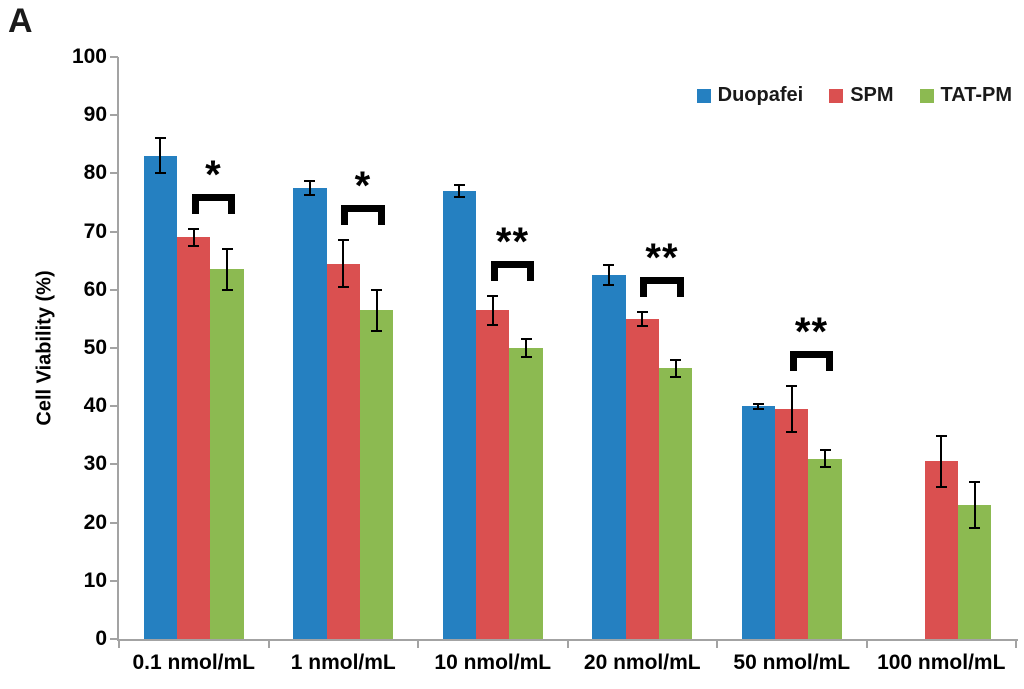 Image resolution: width=1024 pixels, height=689 pixels. Describe the element at coordinates (160, 397) in the screenshot. I see `bar-duopafei-group1` at that location.